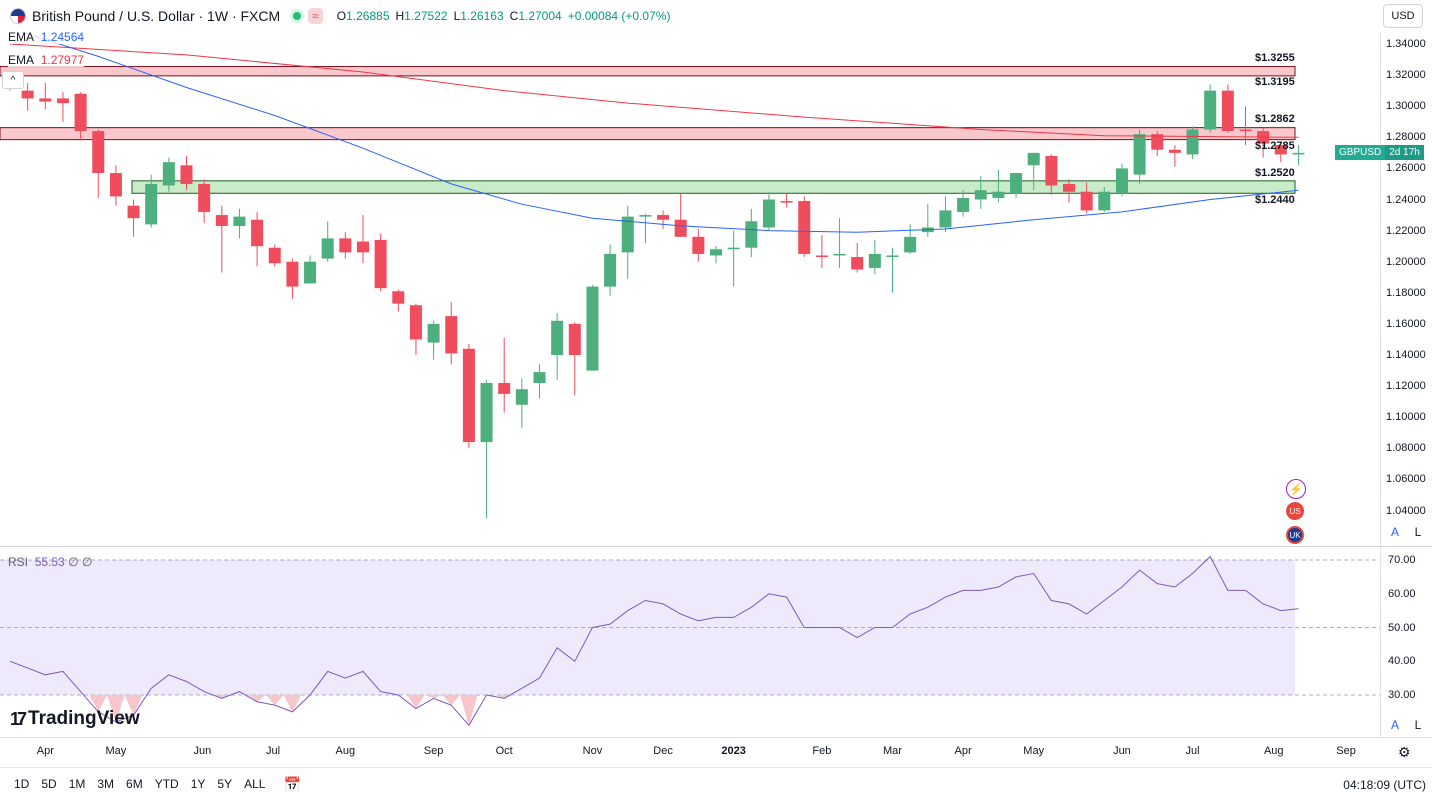 The image size is (1432, 805). Describe the element at coordinates (46, 37) in the screenshot. I see `ema-fast-legend: EMA 1.24564` at that location.